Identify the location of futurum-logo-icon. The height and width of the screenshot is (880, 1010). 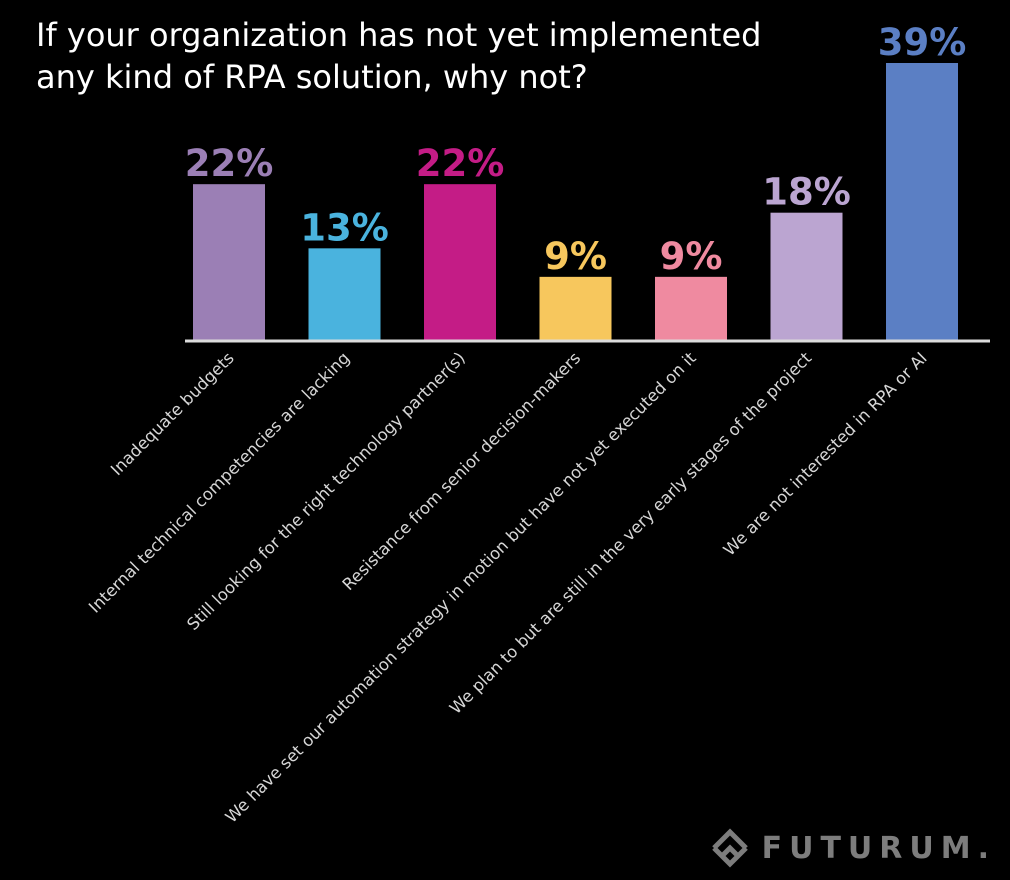
(729, 848).